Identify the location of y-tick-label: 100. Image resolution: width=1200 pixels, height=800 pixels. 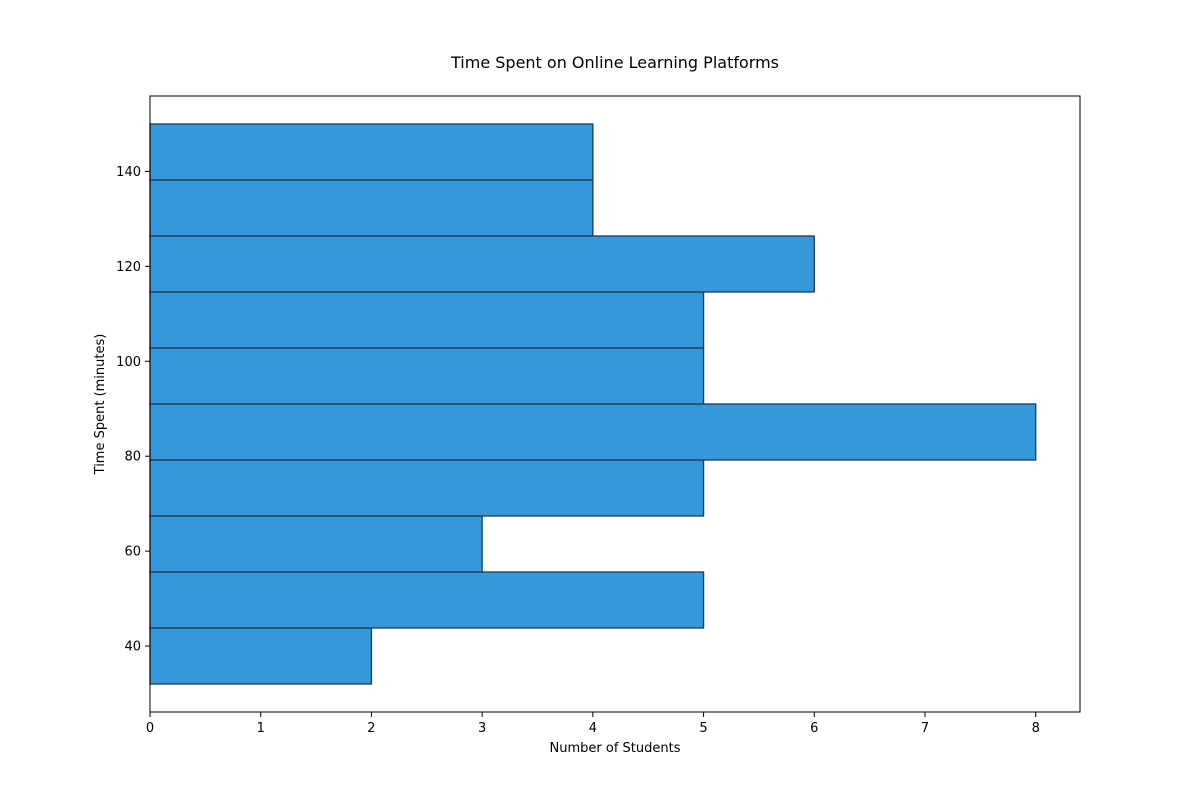
(128, 362).